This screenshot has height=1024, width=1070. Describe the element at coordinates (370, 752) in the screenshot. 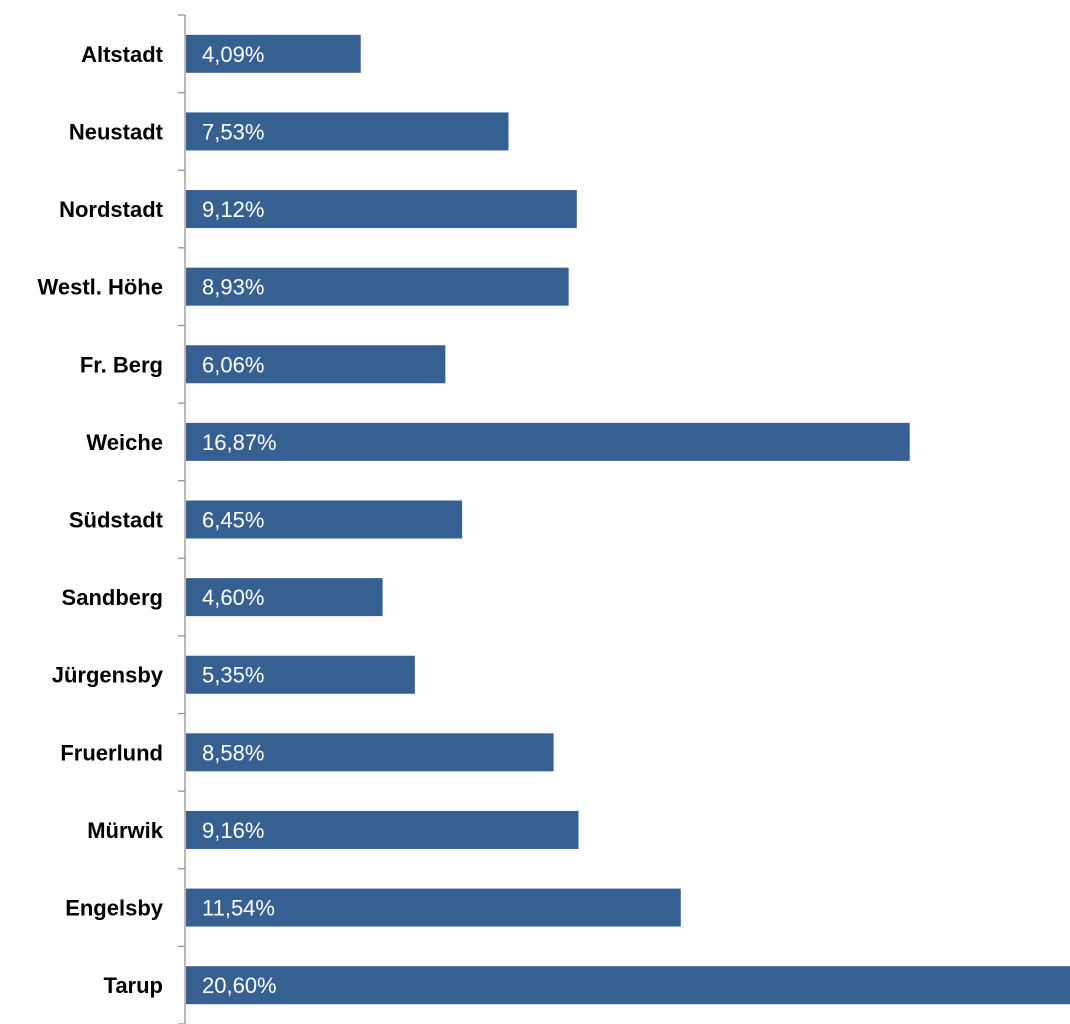

I see `bar-fruerlund` at that location.